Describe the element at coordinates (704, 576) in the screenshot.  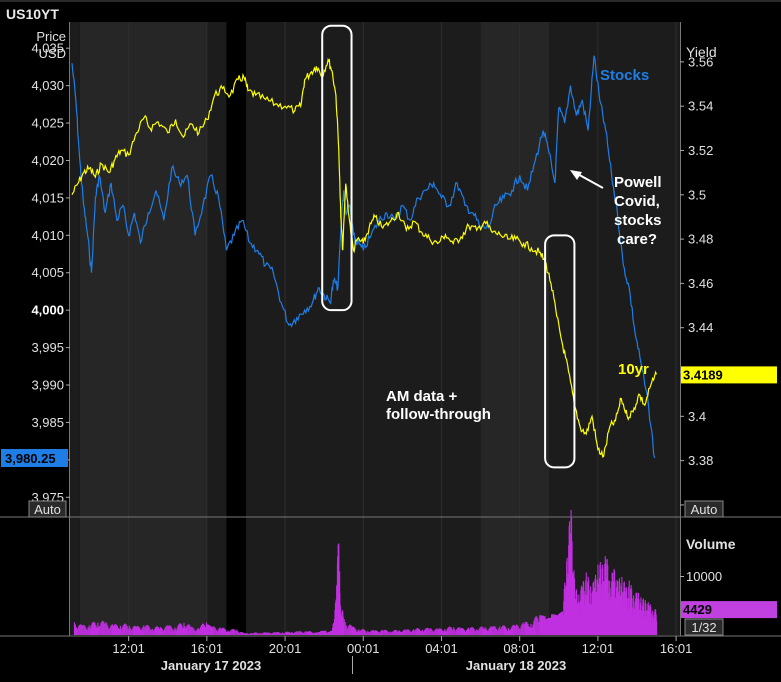
I see `volume-tick-label: 10000` at that location.